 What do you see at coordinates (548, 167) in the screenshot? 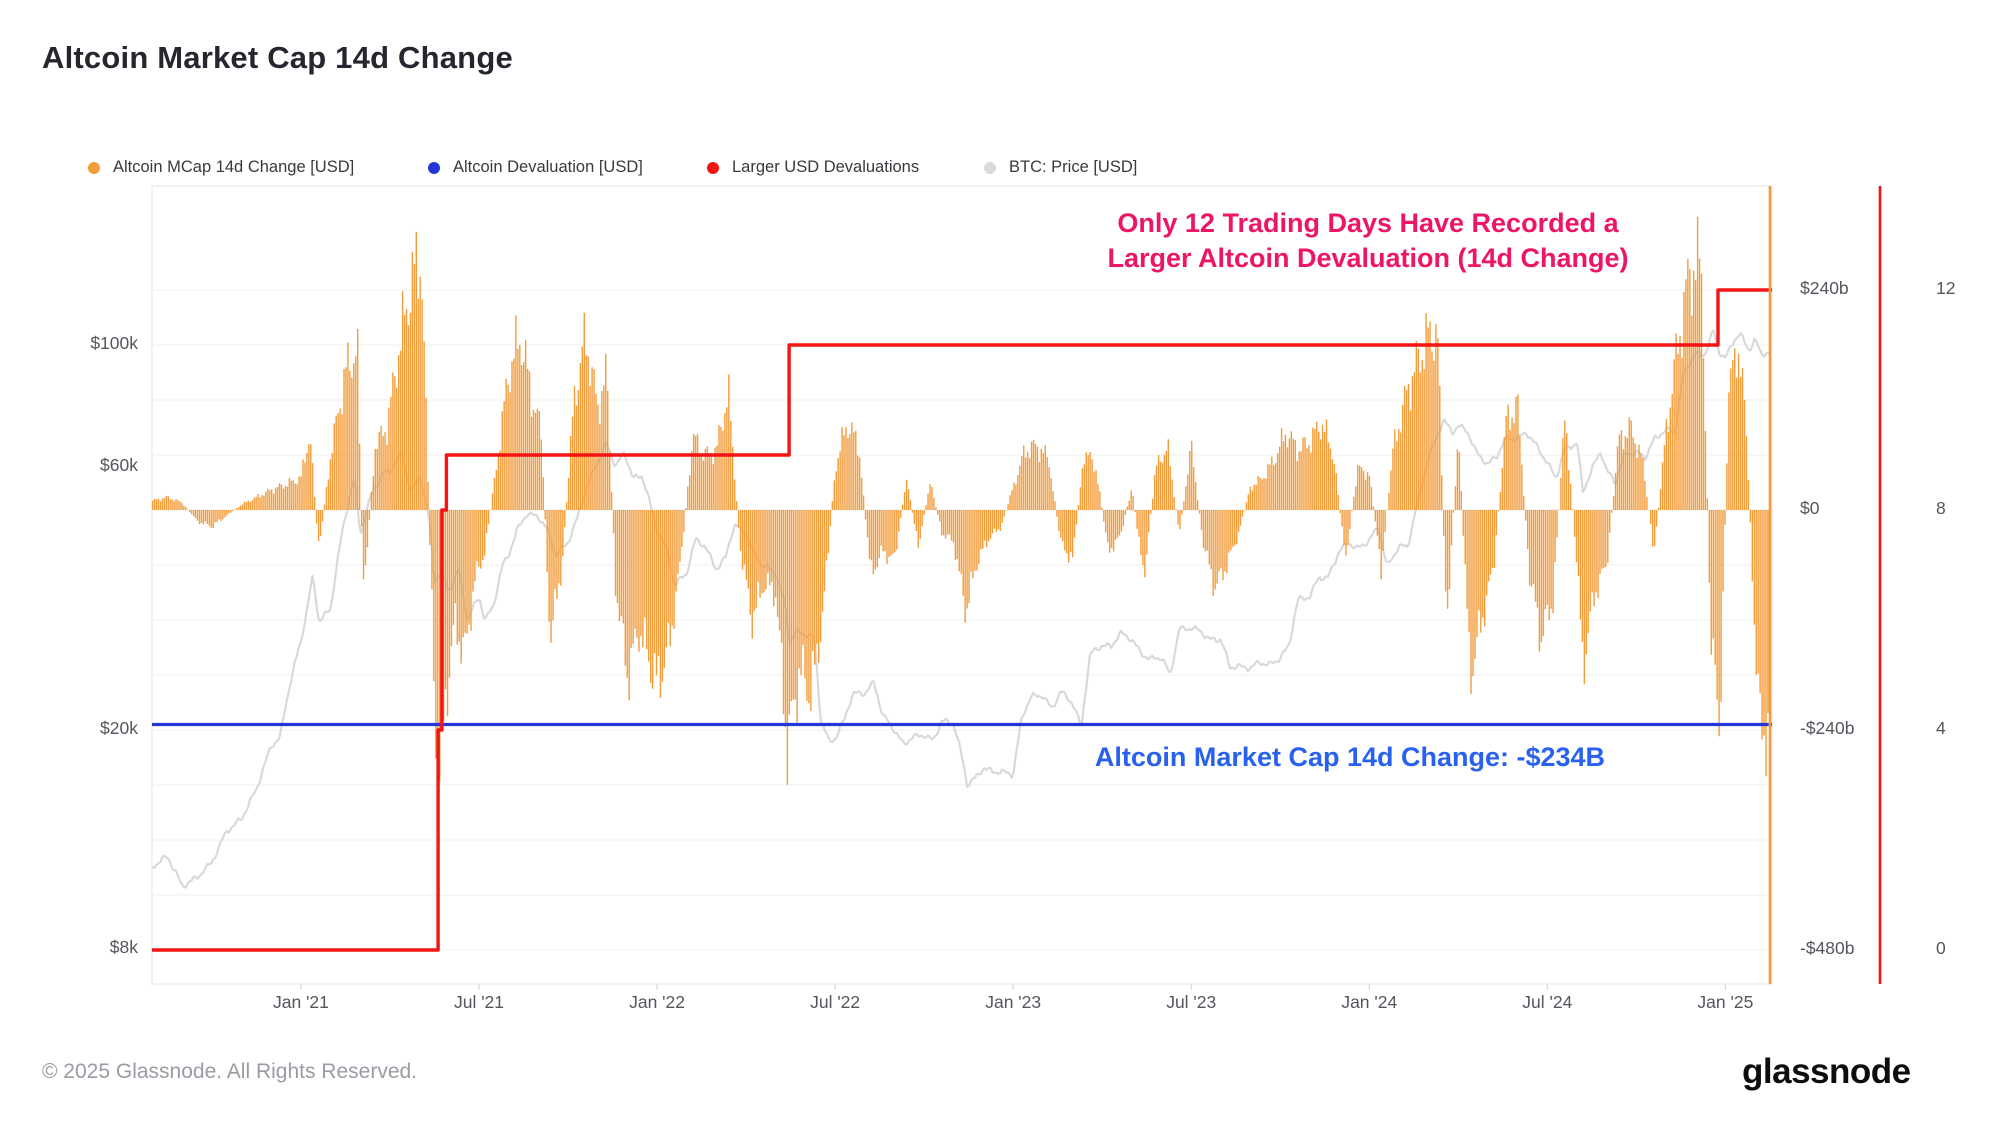
I see `legend-label: Altcoin Devaluation [USD]` at bounding box center [548, 167].